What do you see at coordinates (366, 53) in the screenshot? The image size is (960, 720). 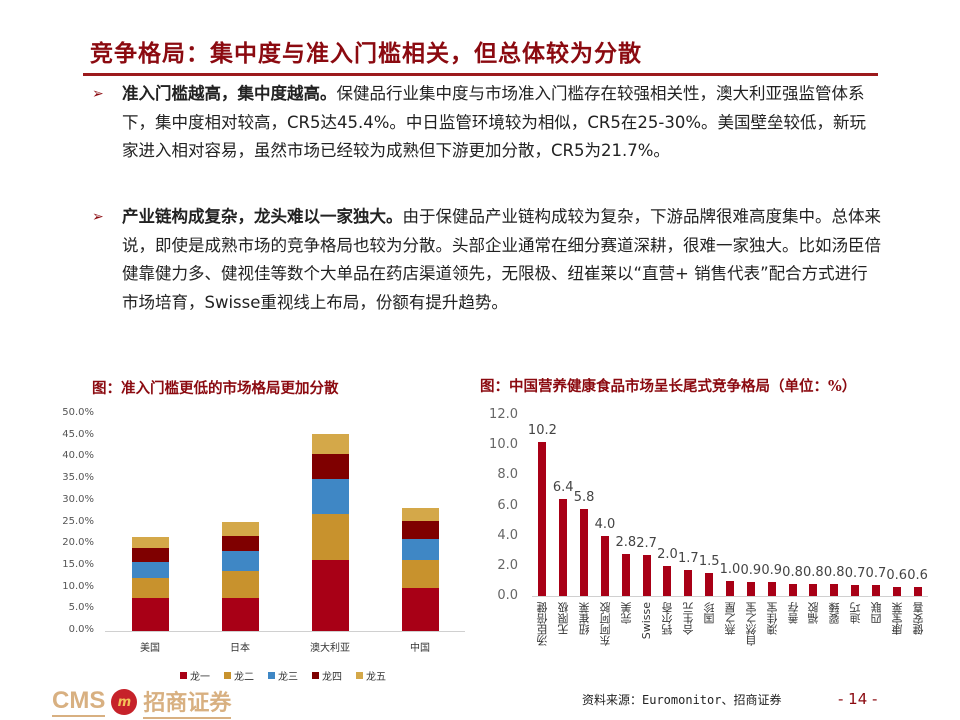 I see `page-title: 竞争格局：集中度与准入门槛相关，但总体较为分散` at bounding box center [366, 53].